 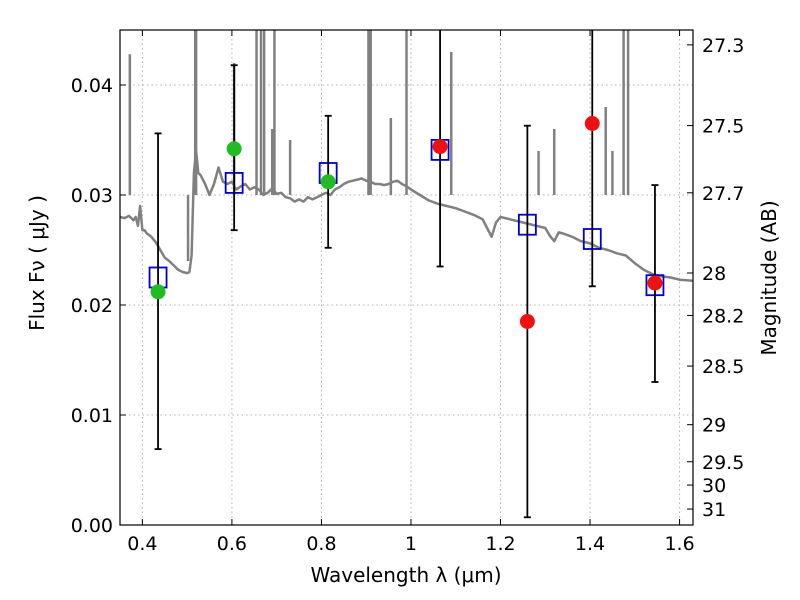 I want to click on x-tick-label: 1, so click(x=411, y=544).